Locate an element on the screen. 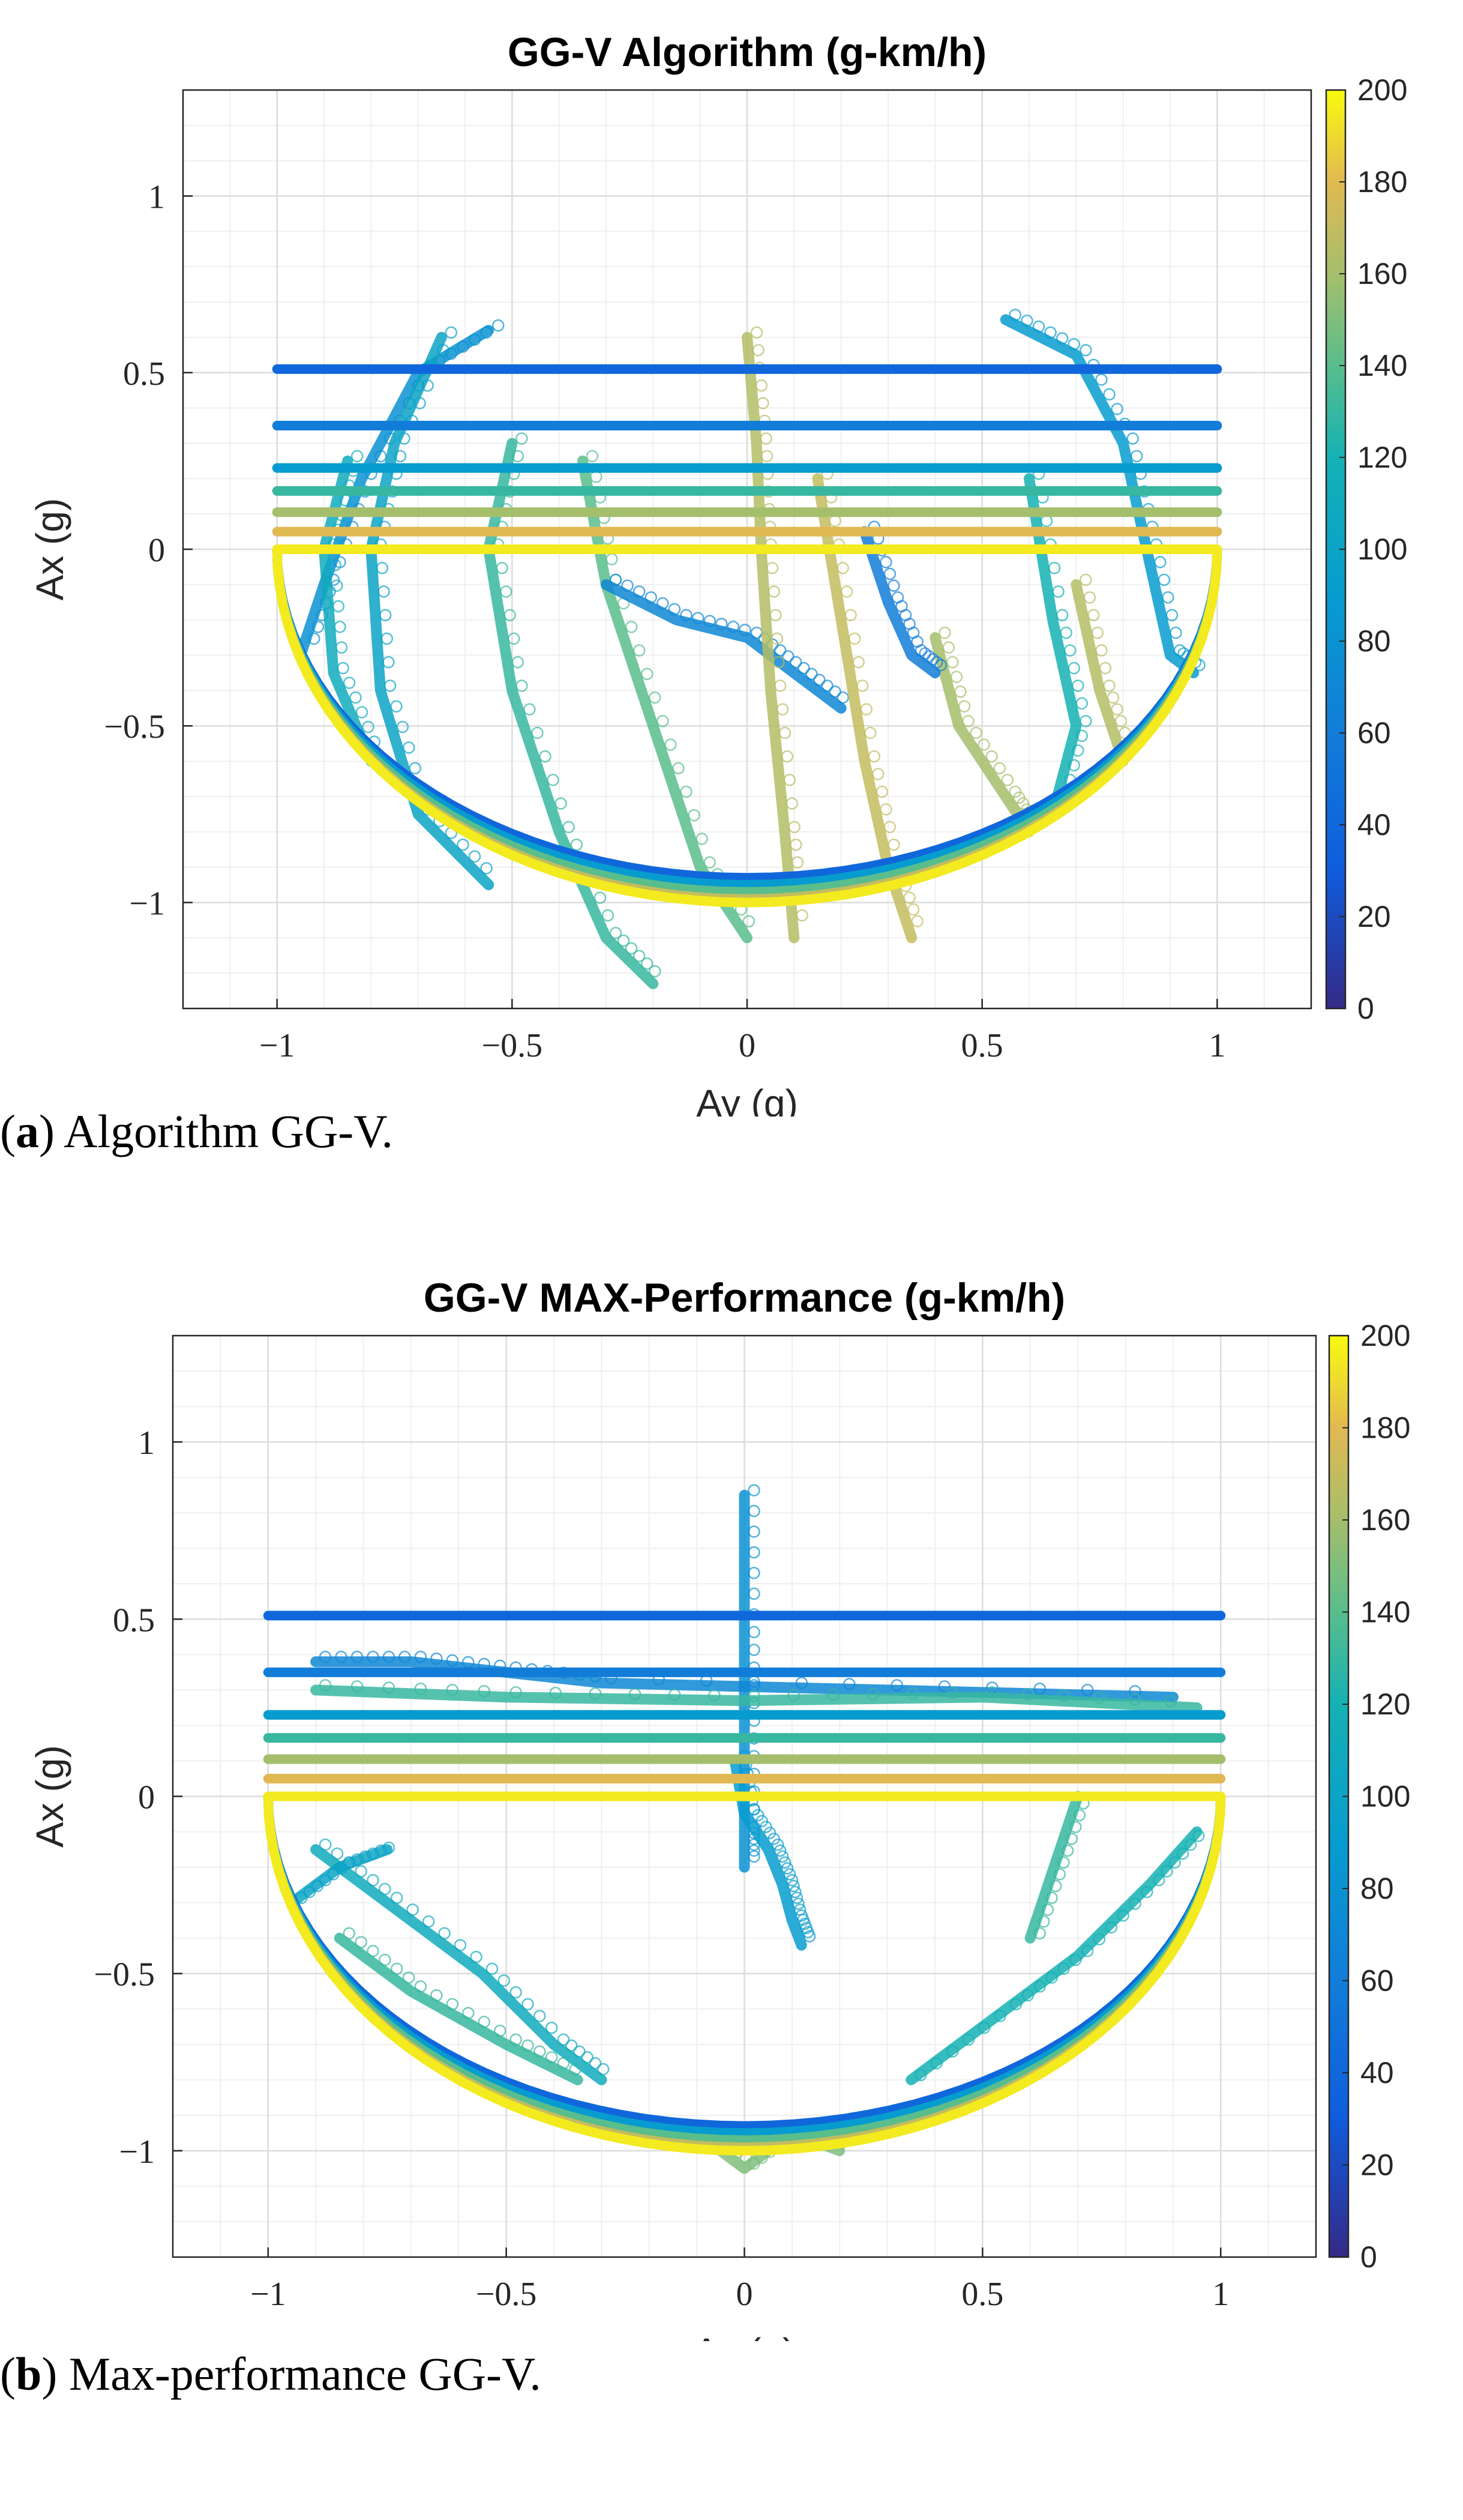 This screenshot has height=2520, width=1463. caption-b-label: b is located at coordinates (28, 2374).